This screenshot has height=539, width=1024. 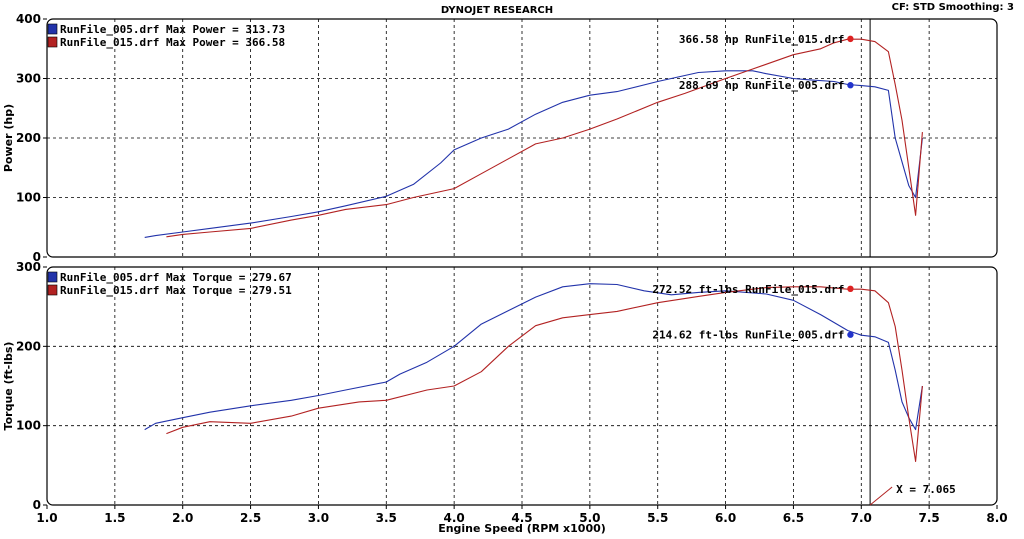 What do you see at coordinates (522, 528) in the screenshot?
I see `x-axis-label: Engine Speed (RPM x1000)` at bounding box center [522, 528].